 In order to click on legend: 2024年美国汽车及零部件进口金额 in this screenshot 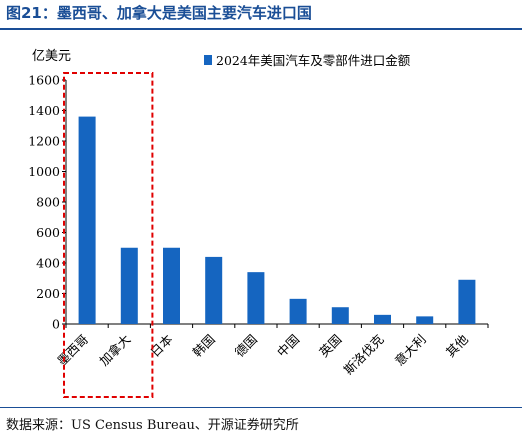, I will do `click(307, 60)`.